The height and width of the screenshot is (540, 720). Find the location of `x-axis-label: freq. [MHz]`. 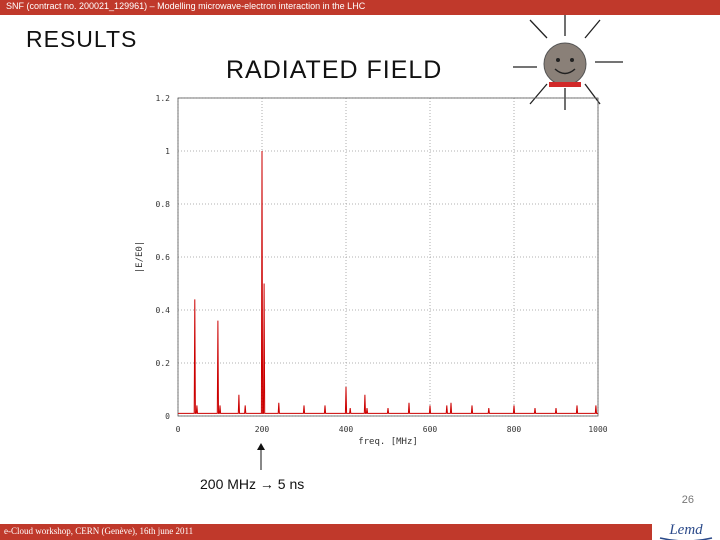

x-axis-label: freq. [MHz] is located at coordinates (388, 442).